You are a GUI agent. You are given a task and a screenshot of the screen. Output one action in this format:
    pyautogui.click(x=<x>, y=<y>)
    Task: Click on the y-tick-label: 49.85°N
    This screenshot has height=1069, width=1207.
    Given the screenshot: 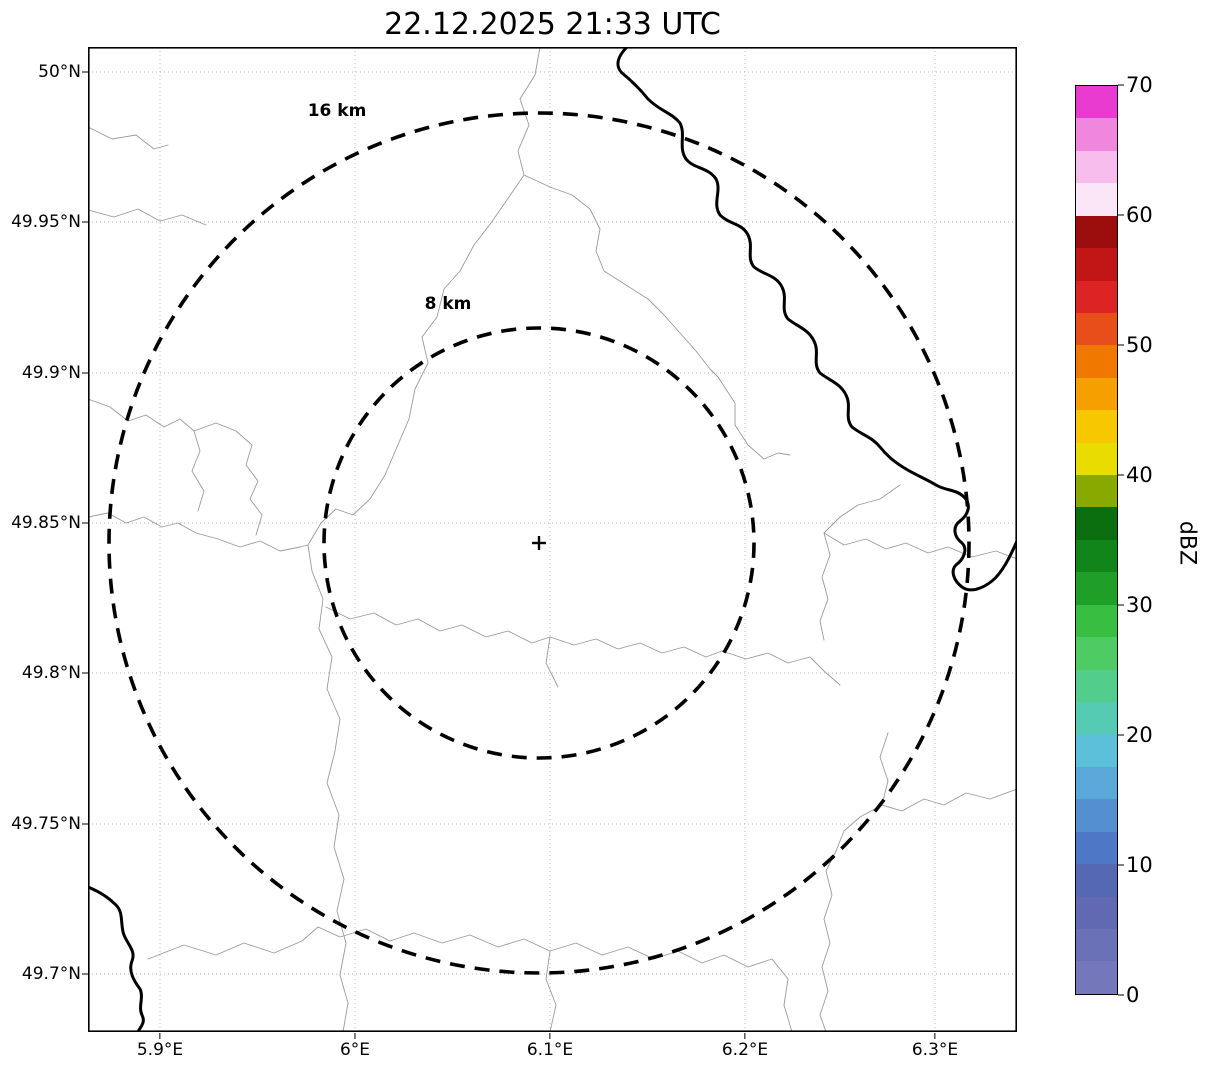 What is the action you would take?
    pyautogui.click(x=40, y=523)
    